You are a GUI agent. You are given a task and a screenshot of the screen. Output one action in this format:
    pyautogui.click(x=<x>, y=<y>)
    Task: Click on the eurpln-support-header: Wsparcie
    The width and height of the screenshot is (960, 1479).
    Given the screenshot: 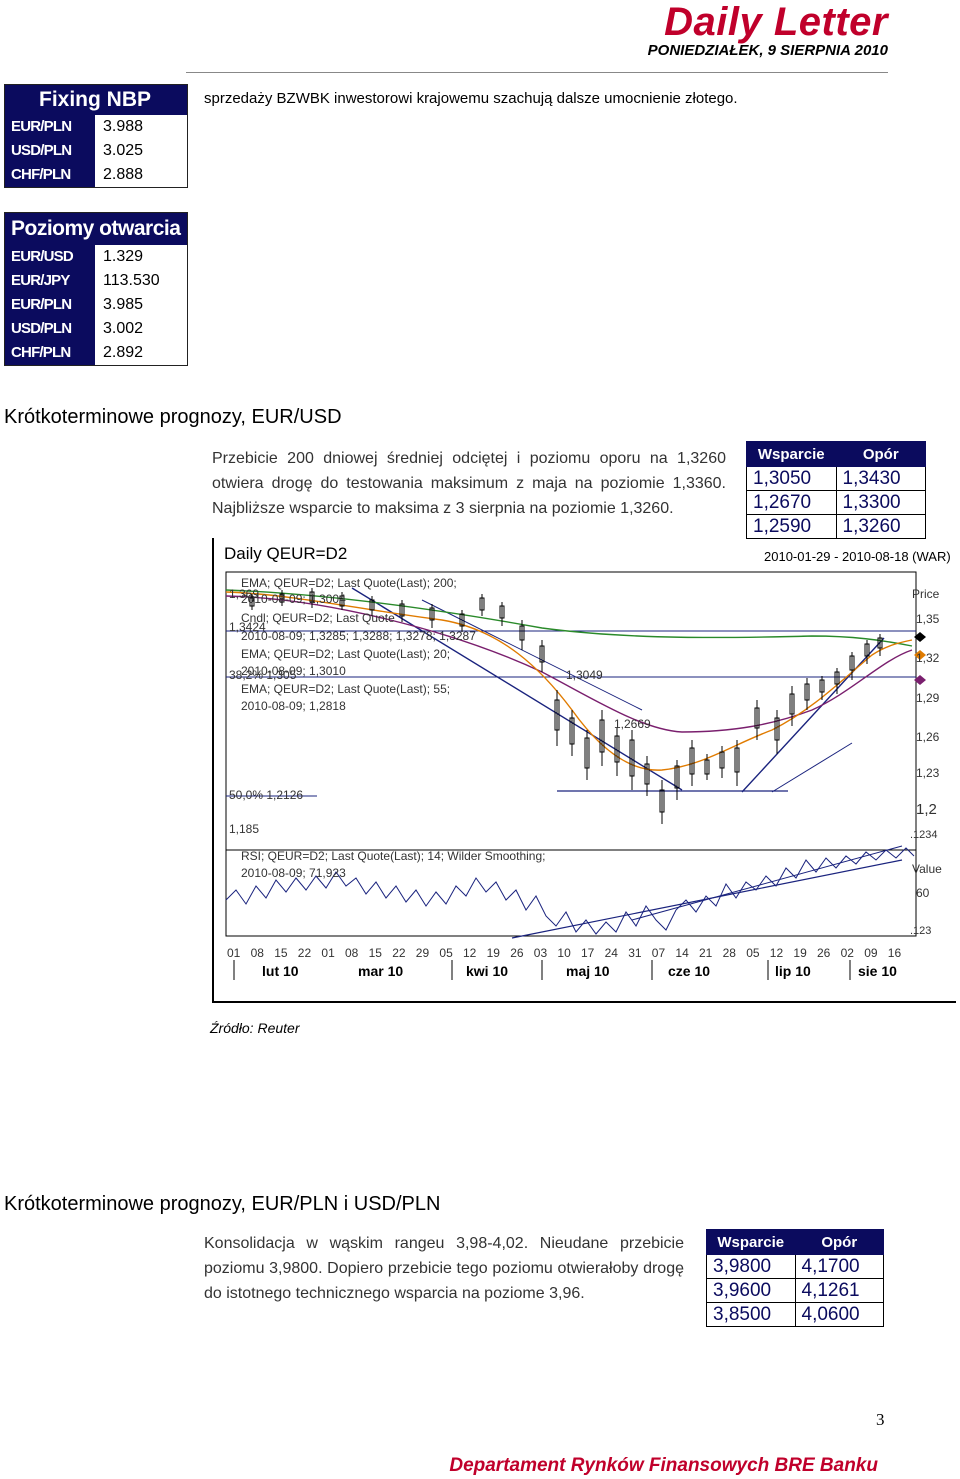 What is the action you would take?
    pyautogui.click(x=751, y=1242)
    